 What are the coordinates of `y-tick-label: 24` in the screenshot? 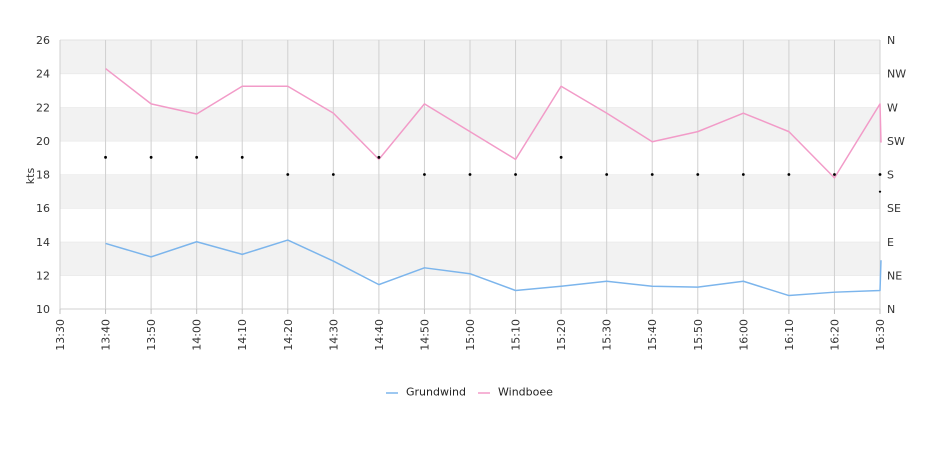 It's located at (43, 74).